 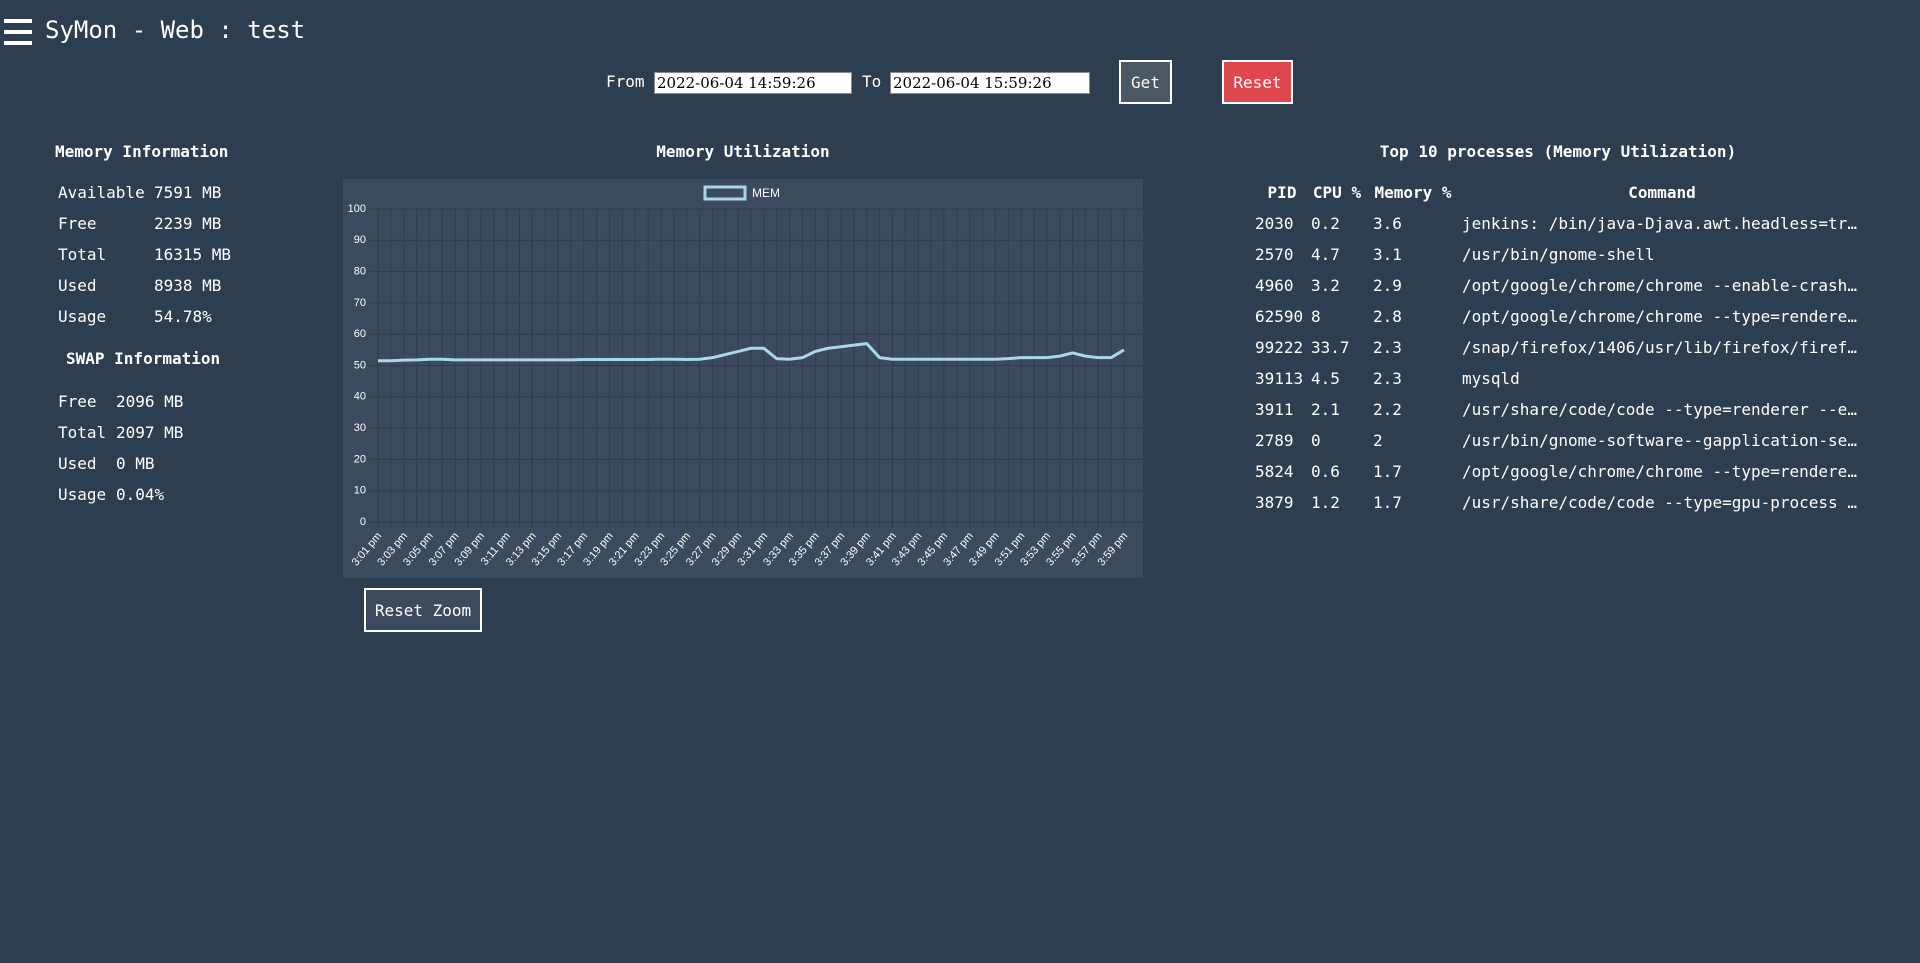 I want to click on memory-value: 8938 MB, so click(x=188, y=285).